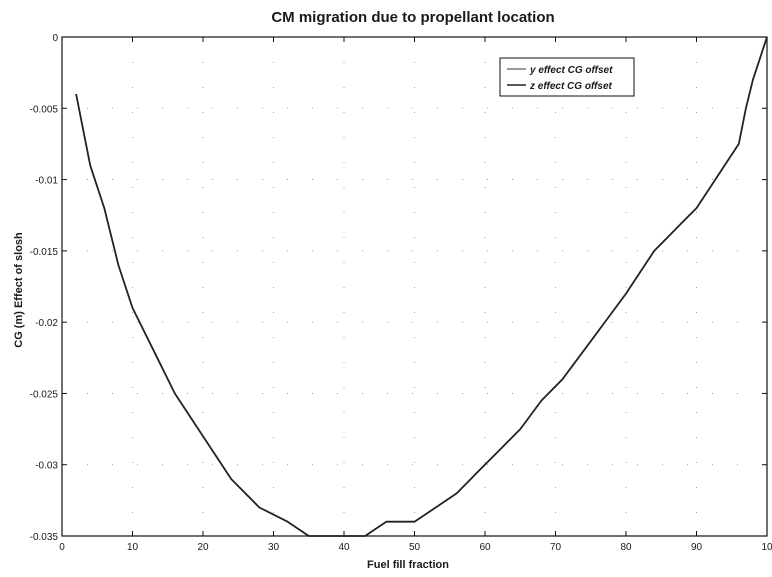 This screenshot has width=772, height=577. What do you see at coordinates (697, 547) in the screenshot?
I see `x-tick-label: 90` at bounding box center [697, 547].